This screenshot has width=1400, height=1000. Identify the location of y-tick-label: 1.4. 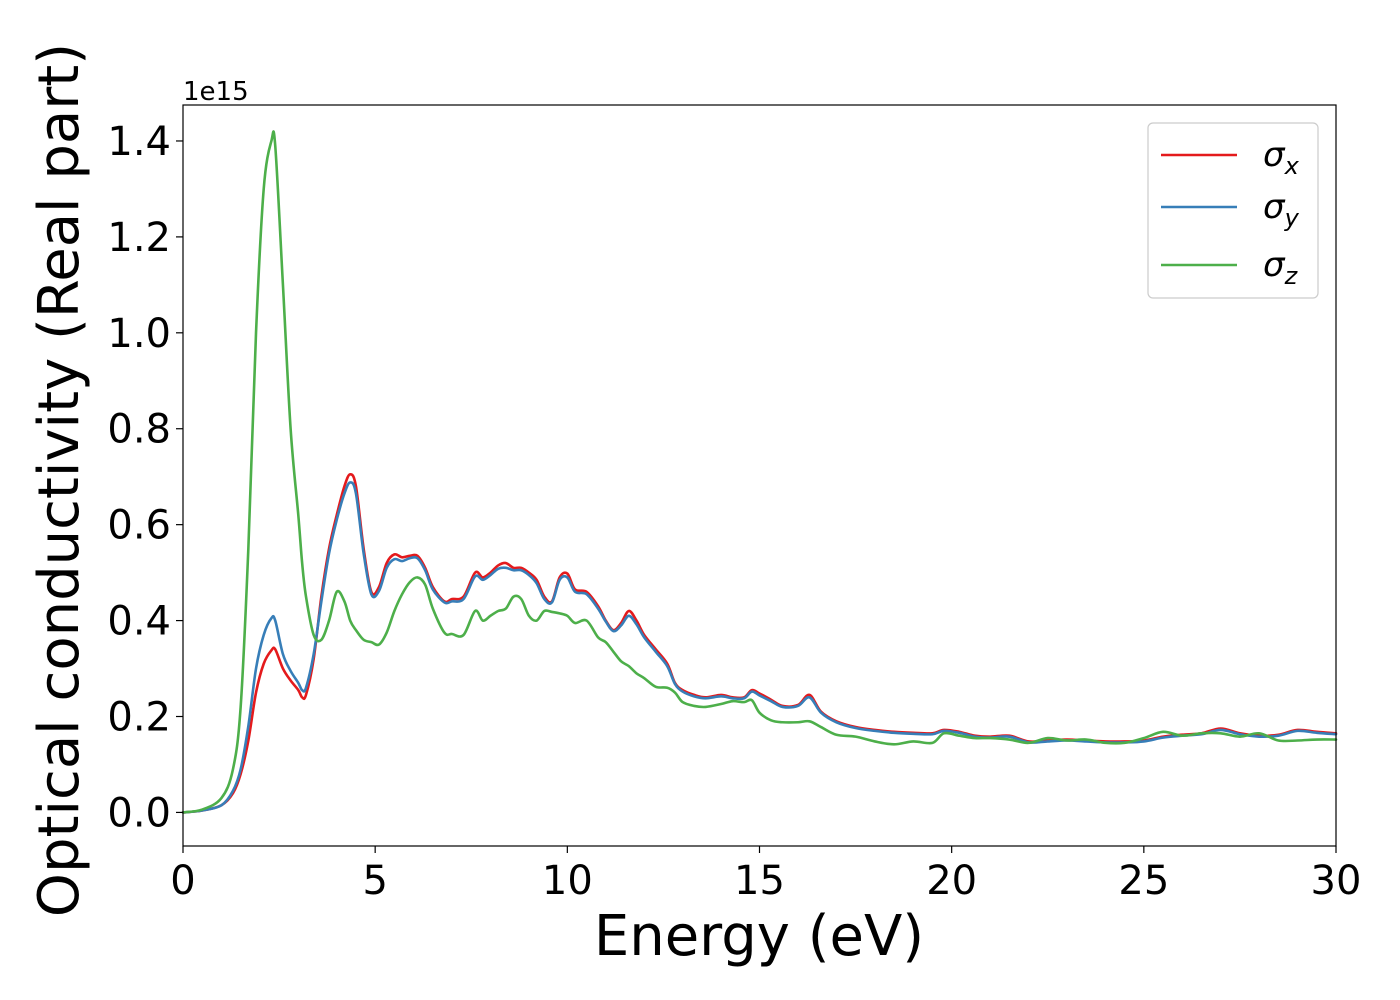
(139, 142).